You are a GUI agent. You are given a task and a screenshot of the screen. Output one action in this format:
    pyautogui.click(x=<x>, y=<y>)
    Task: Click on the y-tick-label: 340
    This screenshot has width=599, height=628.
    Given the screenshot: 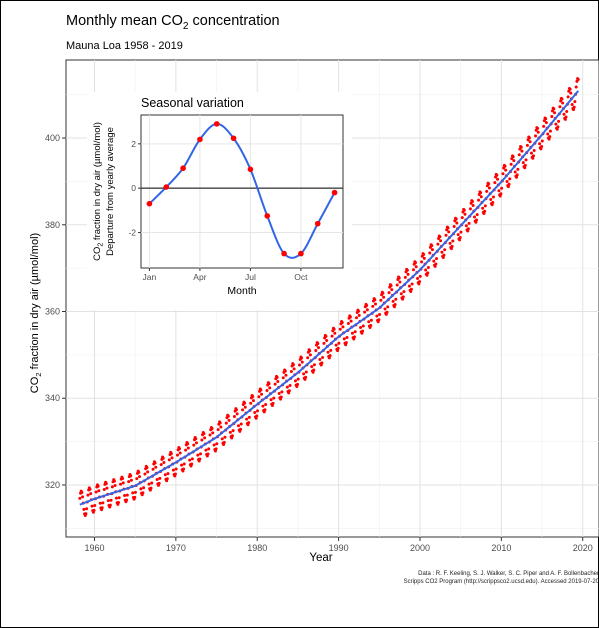 What is the action you would take?
    pyautogui.click(x=52, y=398)
    